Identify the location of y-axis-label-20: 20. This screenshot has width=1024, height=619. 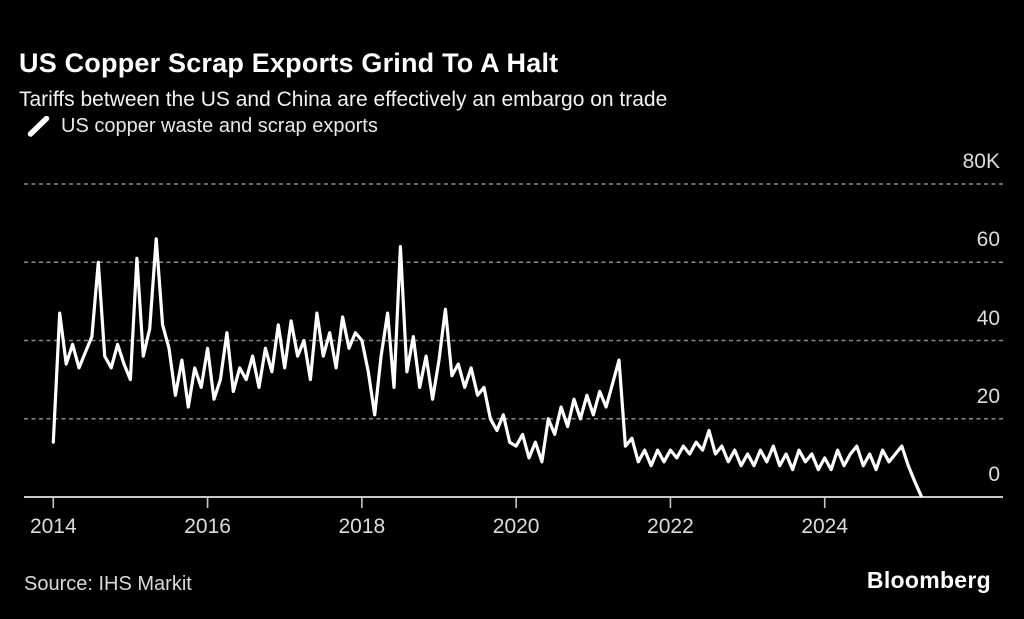
(988, 396).